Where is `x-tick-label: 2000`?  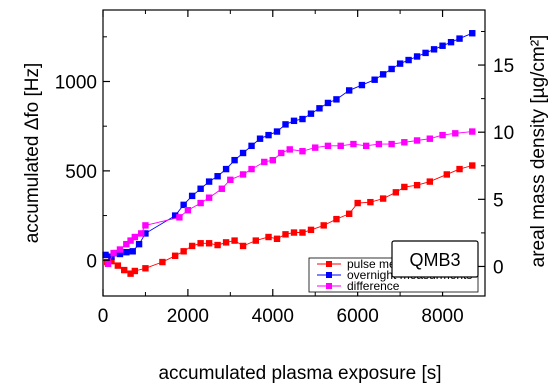 x-tick-label: 2000 is located at coordinates (188, 316).